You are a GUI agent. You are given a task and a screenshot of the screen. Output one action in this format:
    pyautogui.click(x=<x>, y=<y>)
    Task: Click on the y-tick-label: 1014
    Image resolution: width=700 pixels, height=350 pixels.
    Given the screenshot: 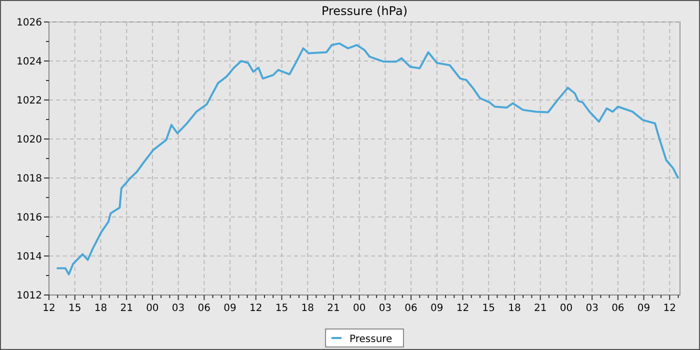 What is the action you would take?
    pyautogui.click(x=29, y=257)
    